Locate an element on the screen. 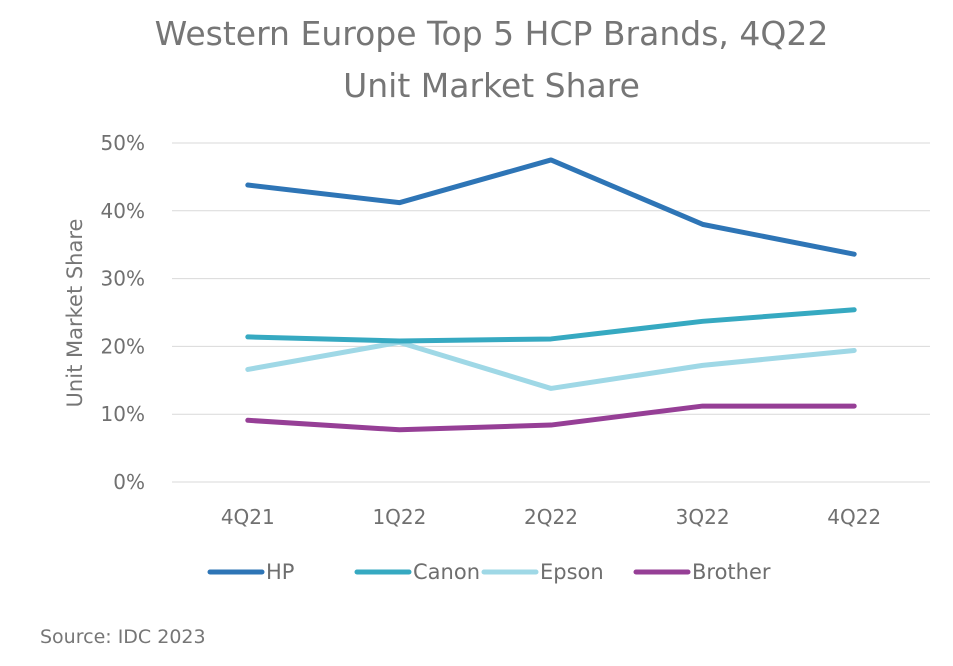  legend-label-brother: Brother is located at coordinates (731, 572).